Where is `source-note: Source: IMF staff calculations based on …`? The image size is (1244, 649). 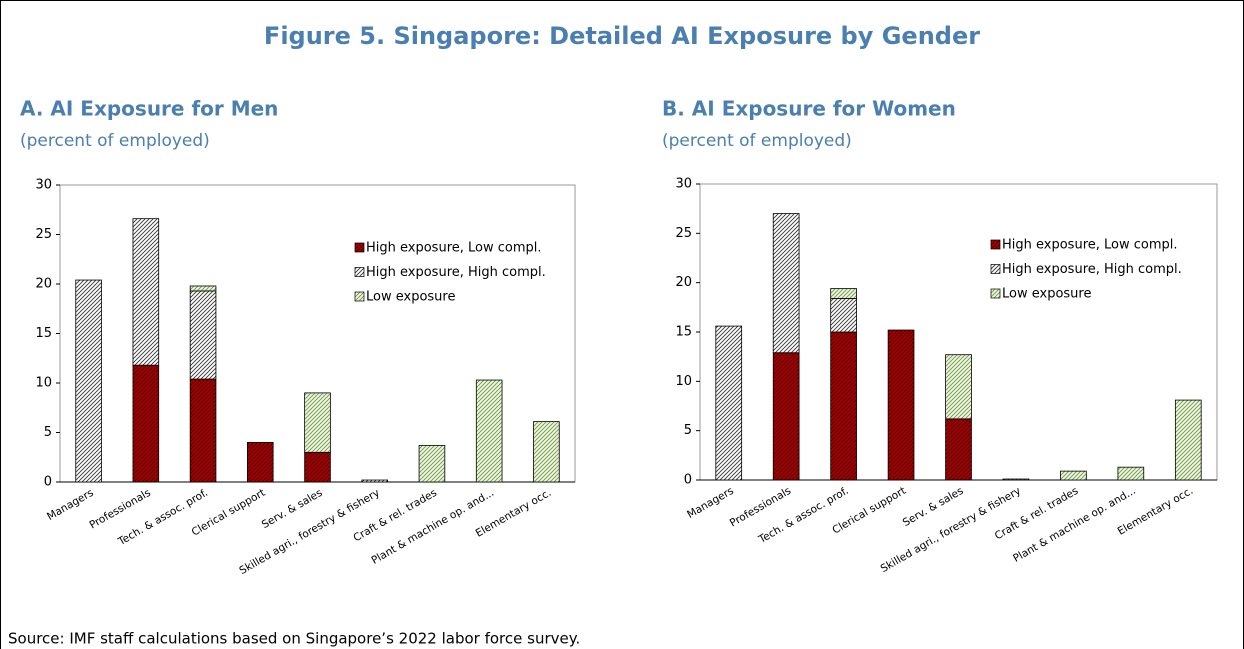
source-note: Source: IMF staff calculations based on … is located at coordinates (294, 639).